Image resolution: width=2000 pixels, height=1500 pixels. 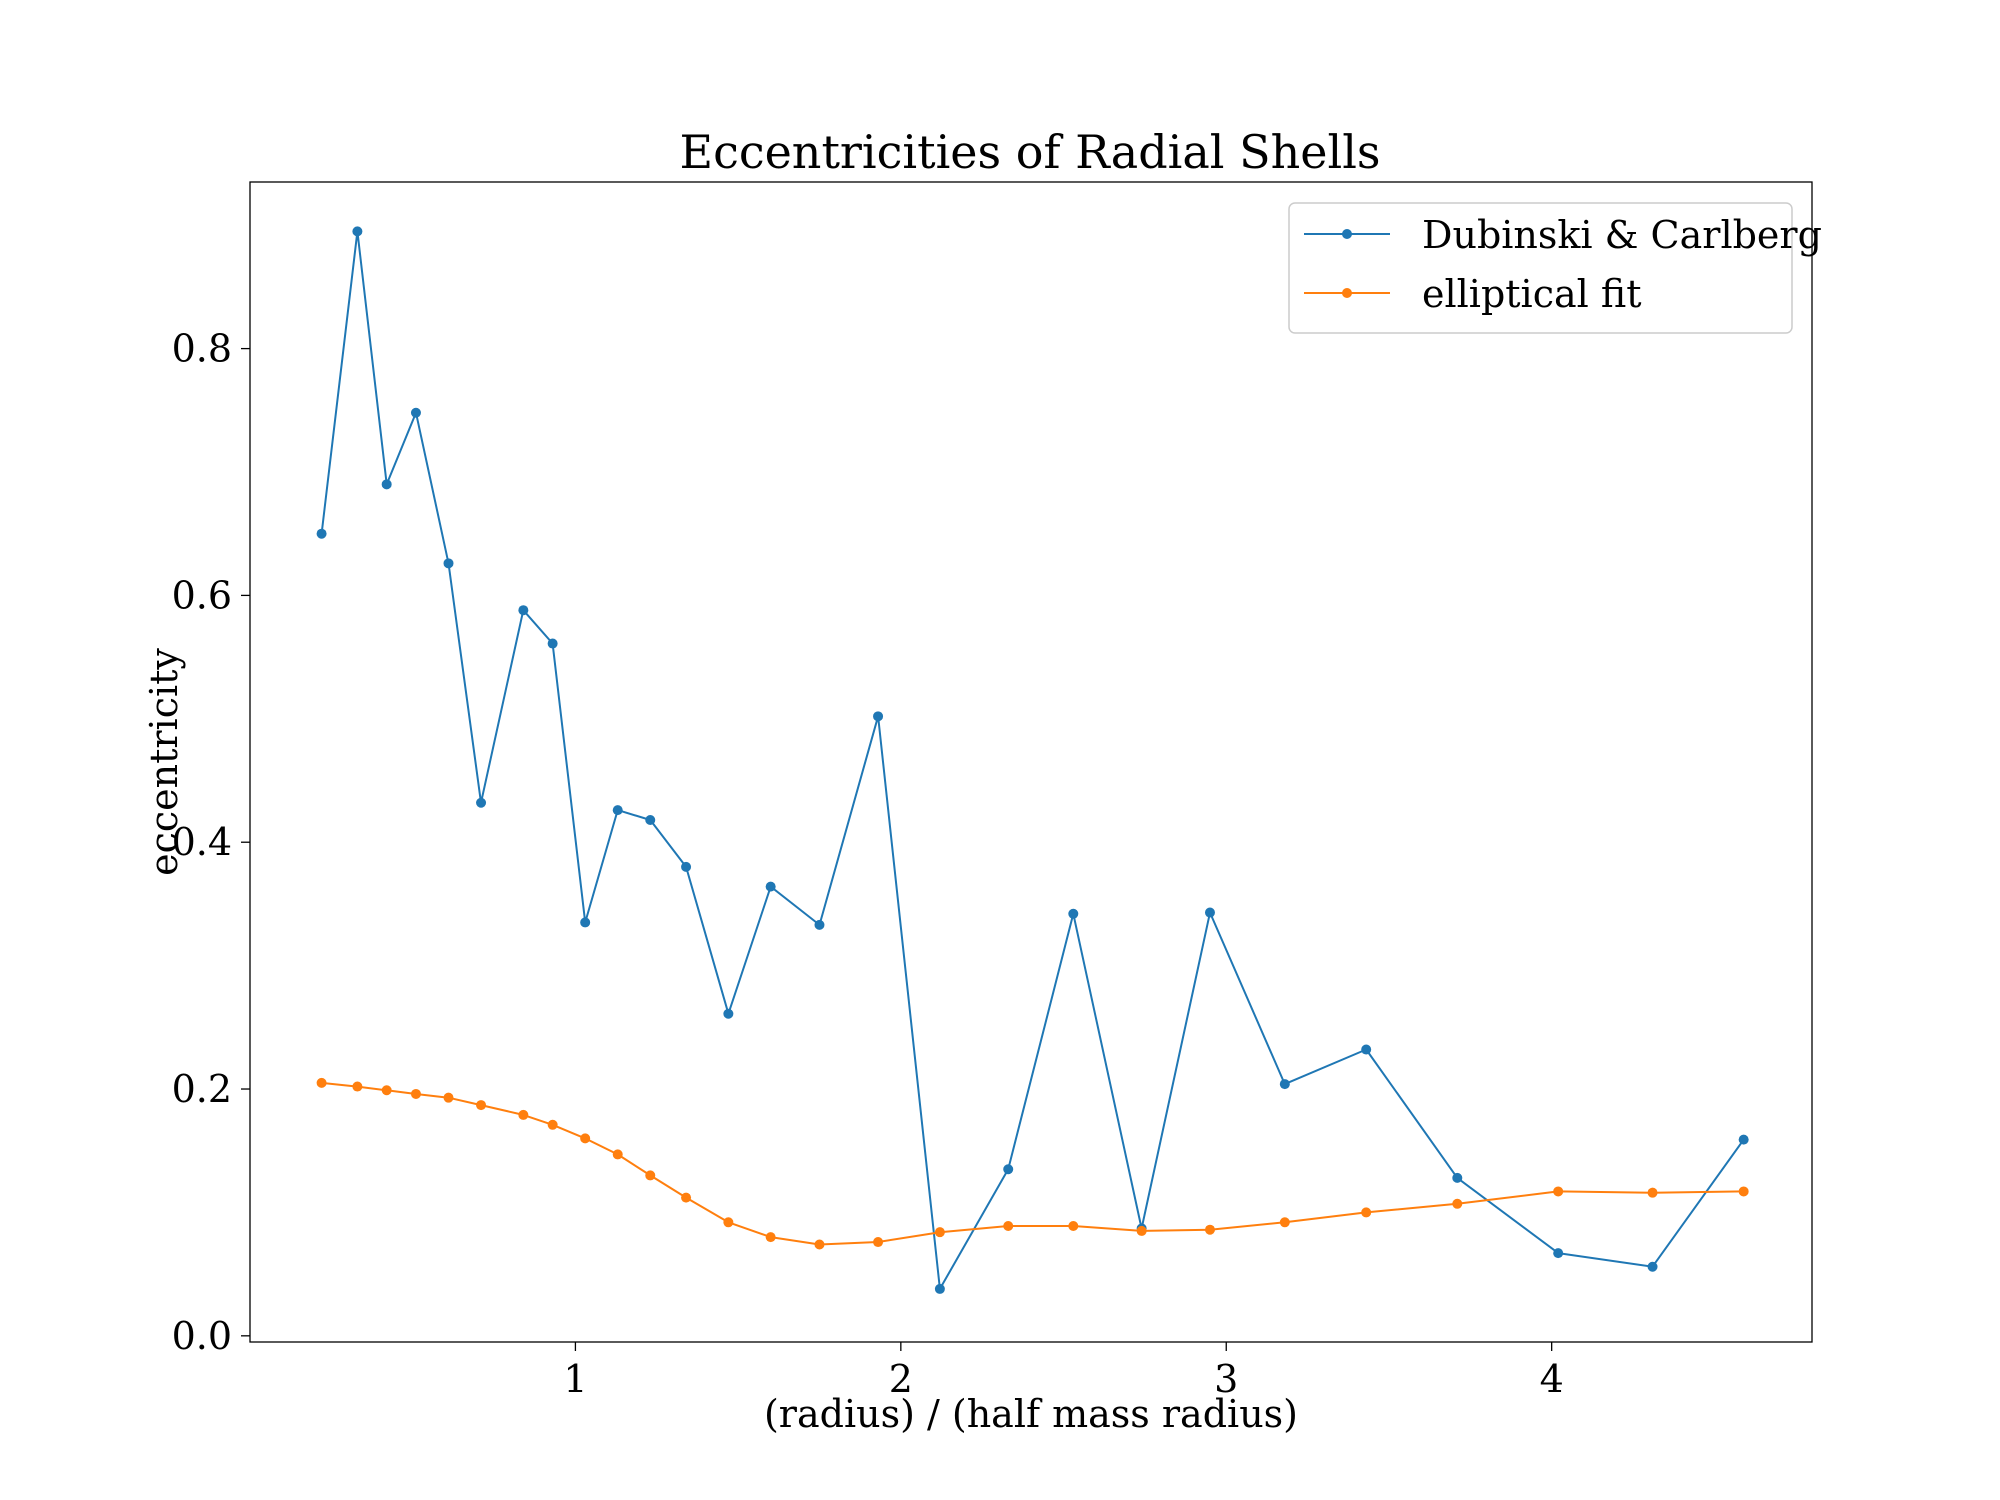 What do you see at coordinates (1552, 1379) in the screenshot?
I see `x-tick-label: 4` at bounding box center [1552, 1379].